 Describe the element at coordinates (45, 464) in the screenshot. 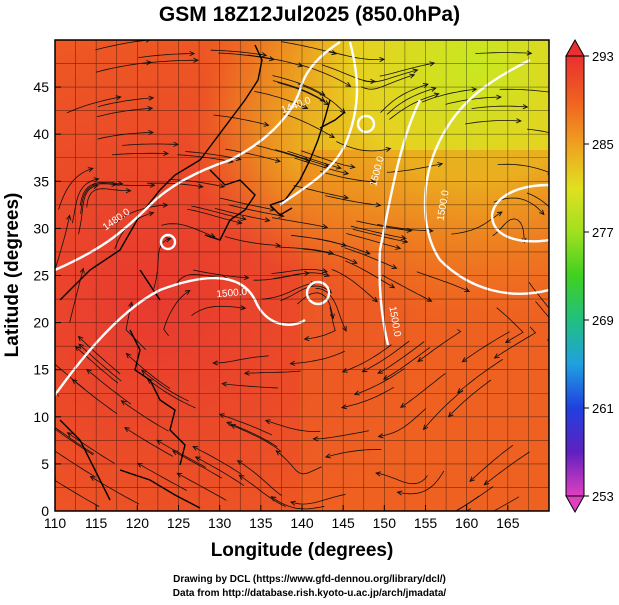

I see `y-tick-label: 5` at that location.